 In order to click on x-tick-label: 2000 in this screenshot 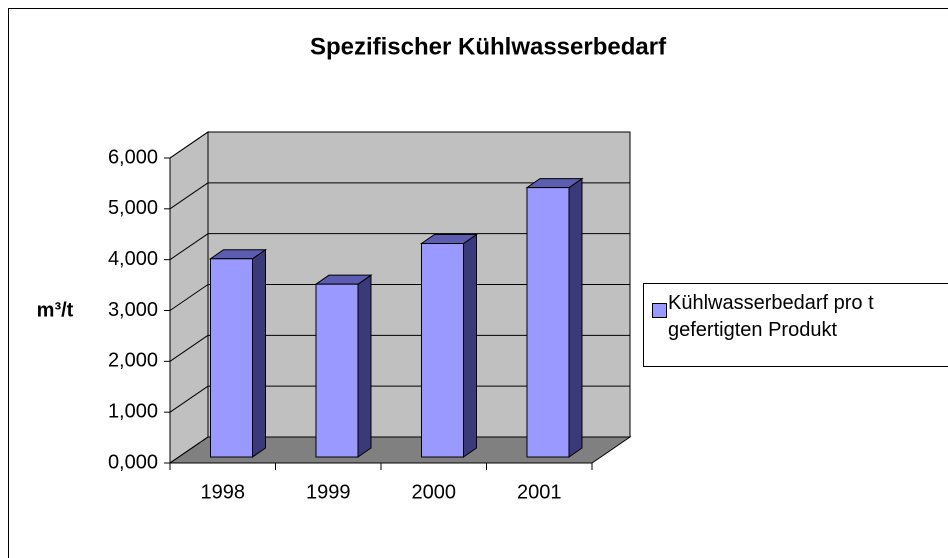, I will do `click(434, 492)`.